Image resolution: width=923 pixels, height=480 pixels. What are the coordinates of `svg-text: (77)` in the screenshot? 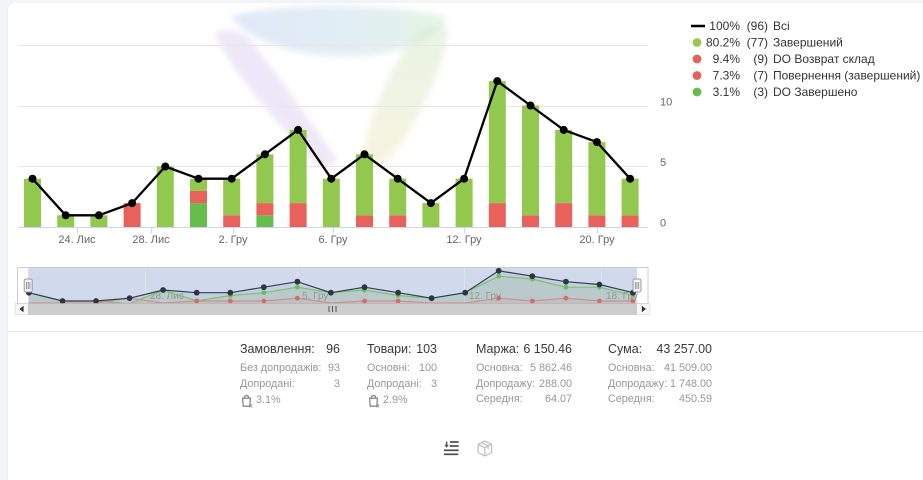 It's located at (757, 43).